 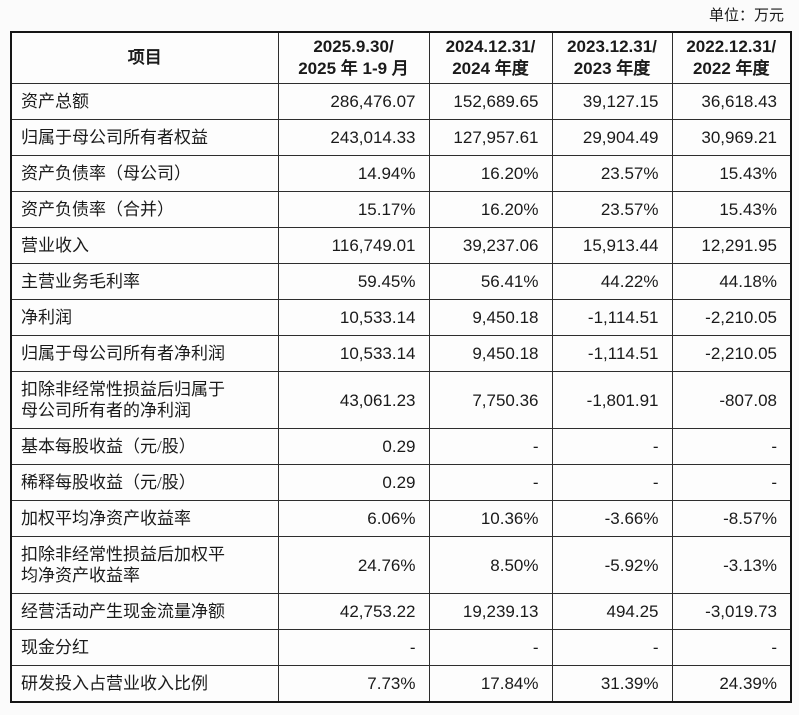 I want to click on cell-value: -807.08, so click(x=731, y=400).